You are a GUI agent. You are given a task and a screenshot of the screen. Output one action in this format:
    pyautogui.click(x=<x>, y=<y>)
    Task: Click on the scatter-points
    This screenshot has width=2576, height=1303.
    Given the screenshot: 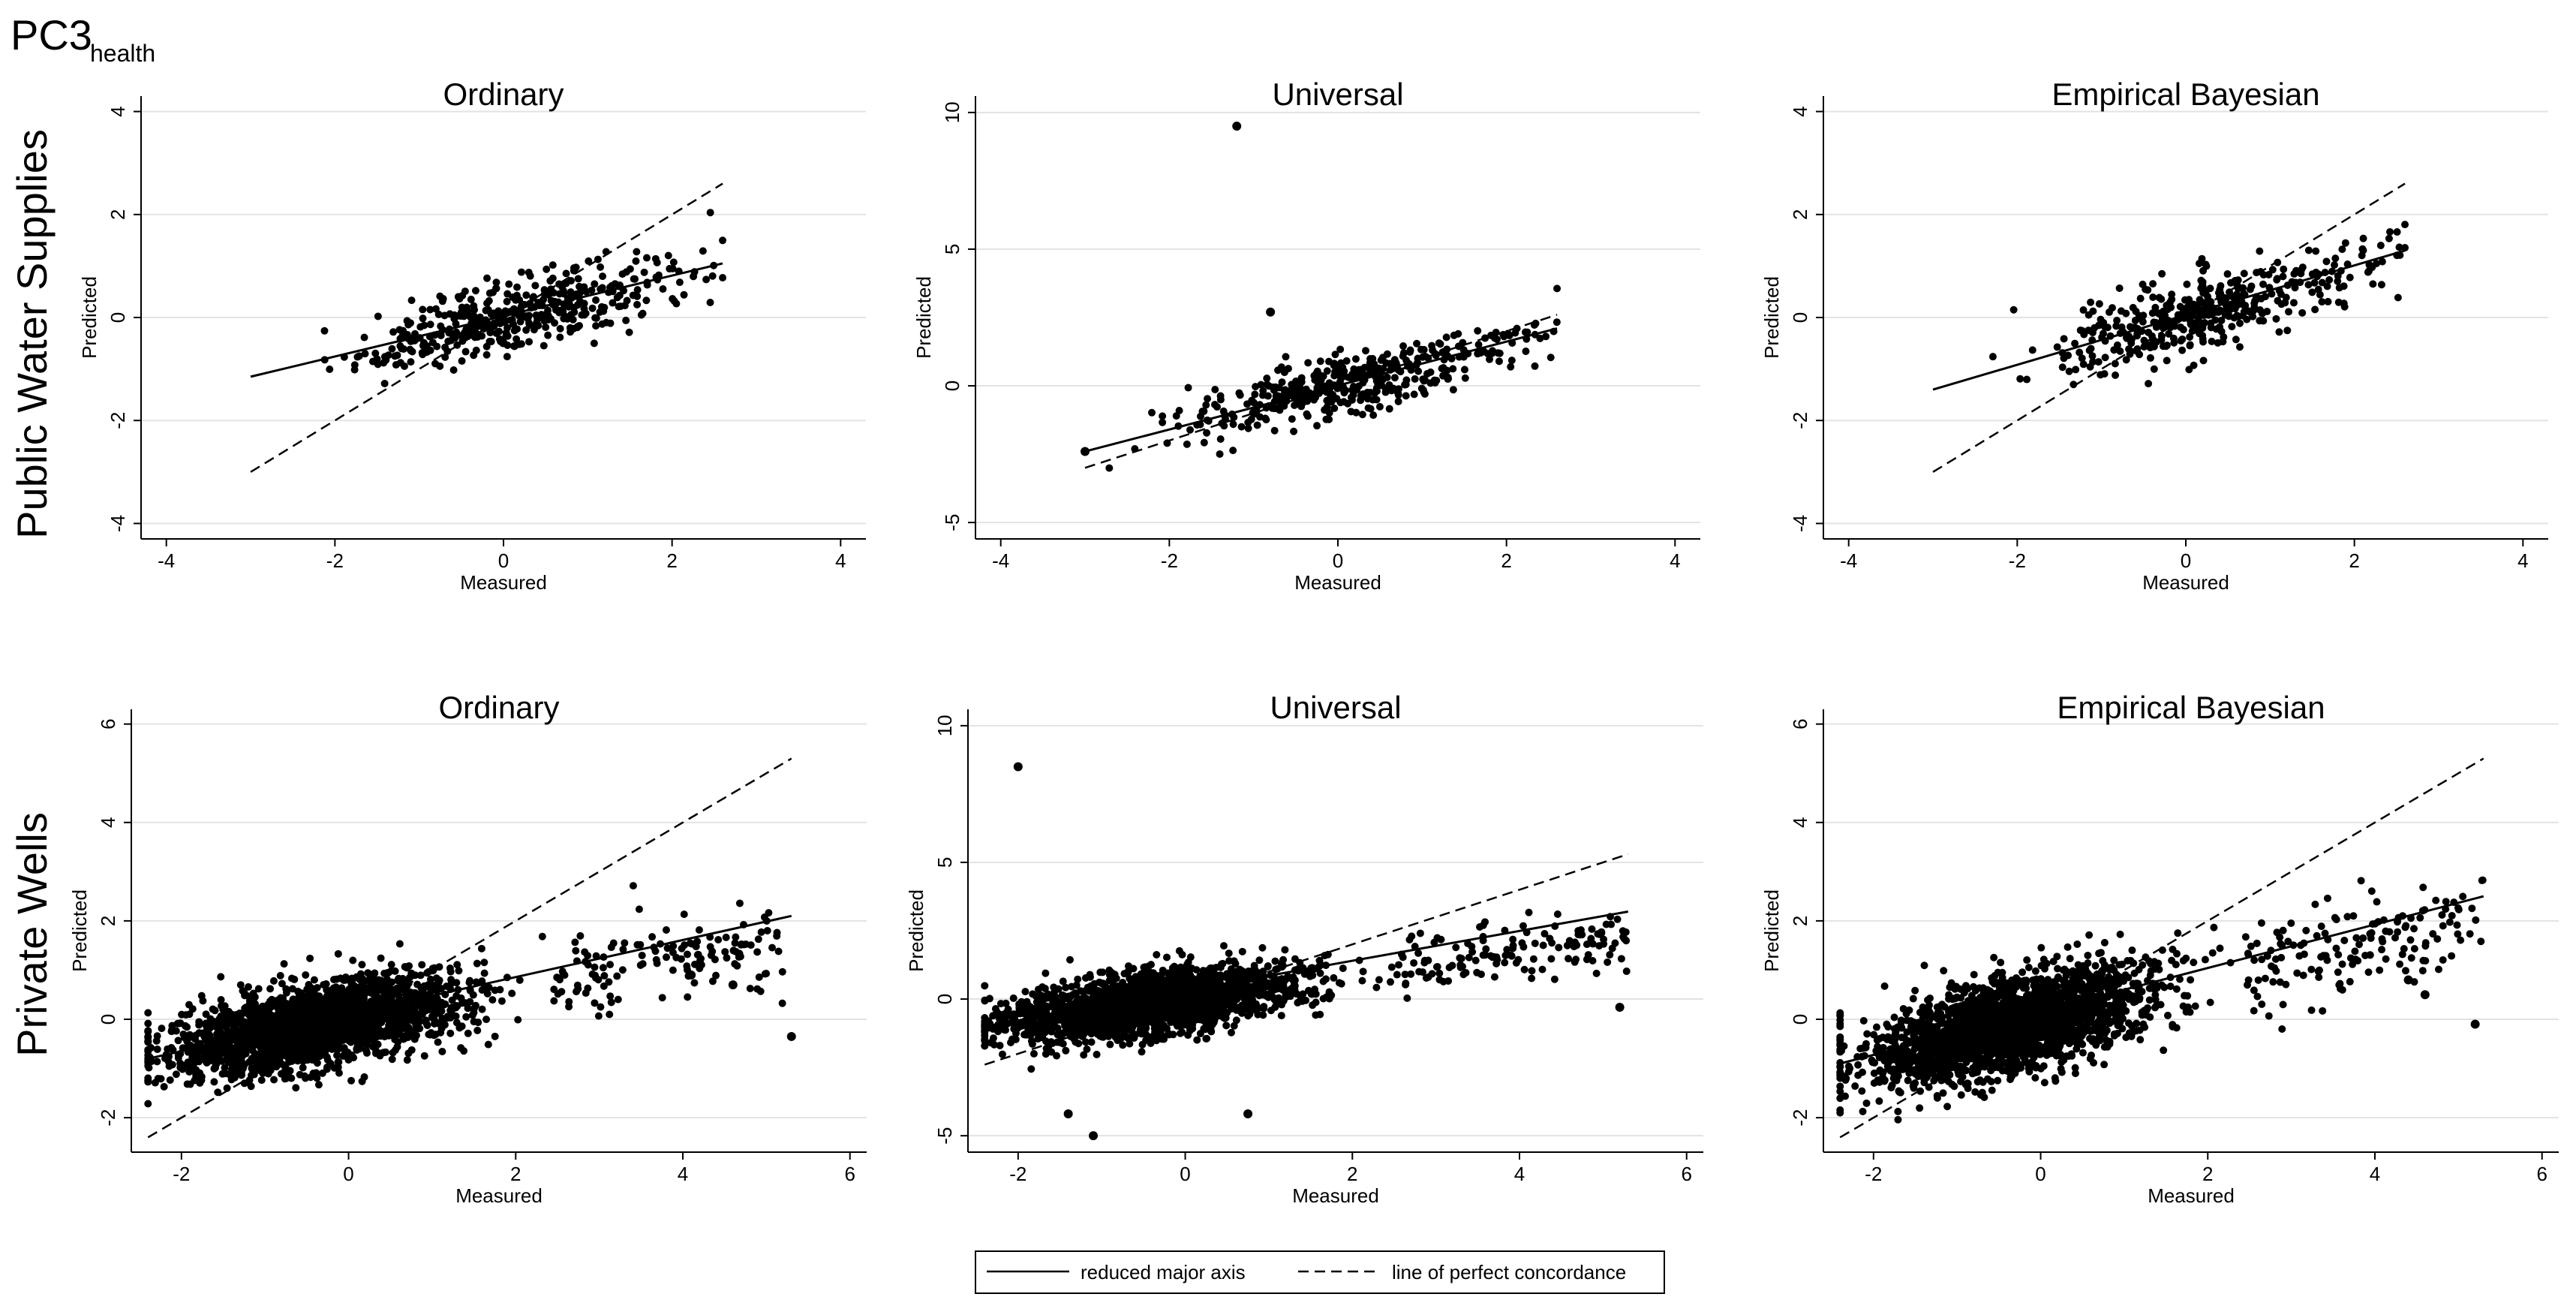 What is the action you would take?
    pyautogui.click(x=523, y=298)
    